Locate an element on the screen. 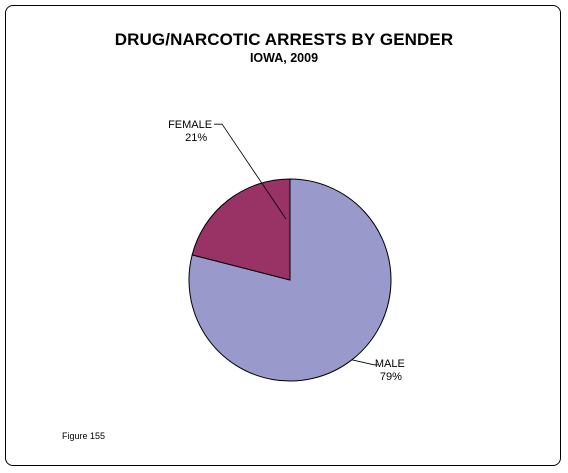 The width and height of the screenshot is (568, 473). figure-label: Figure 155 is located at coordinates (84, 436).